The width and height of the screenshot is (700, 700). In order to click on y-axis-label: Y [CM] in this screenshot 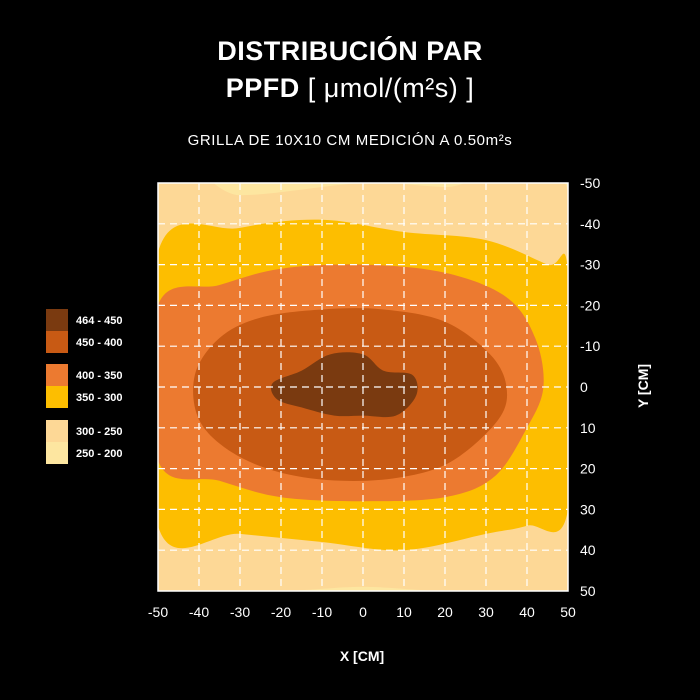, I will do `click(643, 386)`.